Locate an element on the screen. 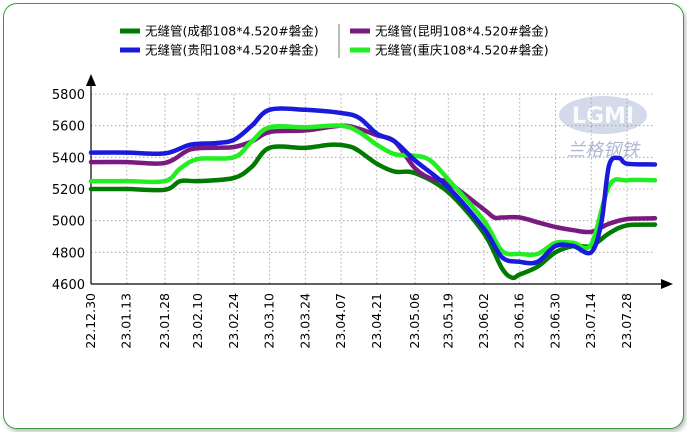 The height and width of the screenshot is (432, 687). y-tick-label: 5600 is located at coordinates (68, 127).